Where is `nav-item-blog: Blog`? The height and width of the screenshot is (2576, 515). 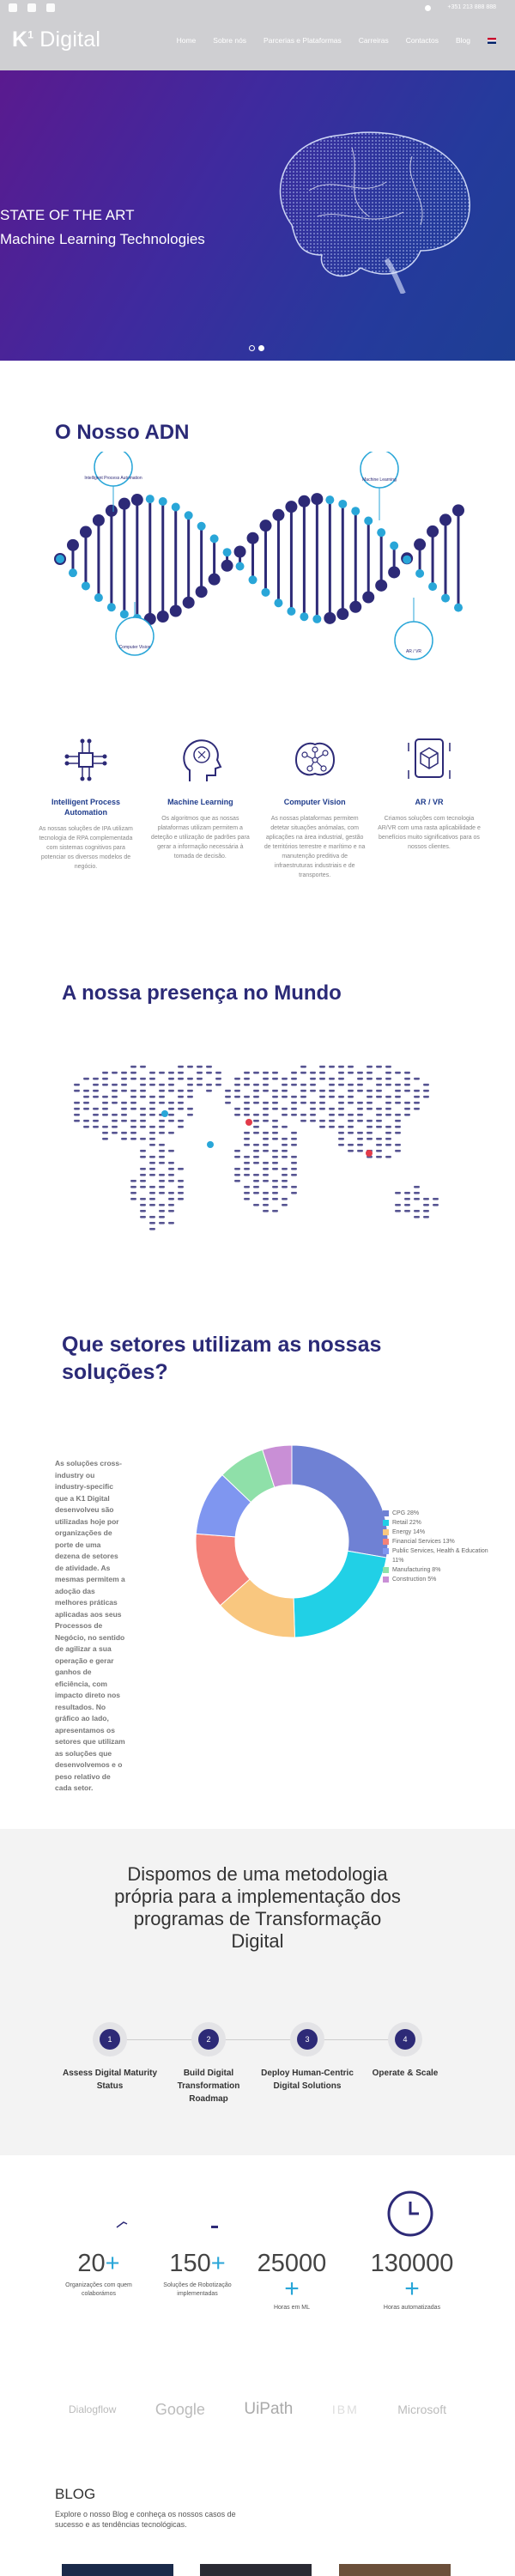
nav-item-blog: Blog is located at coordinates (462, 40).